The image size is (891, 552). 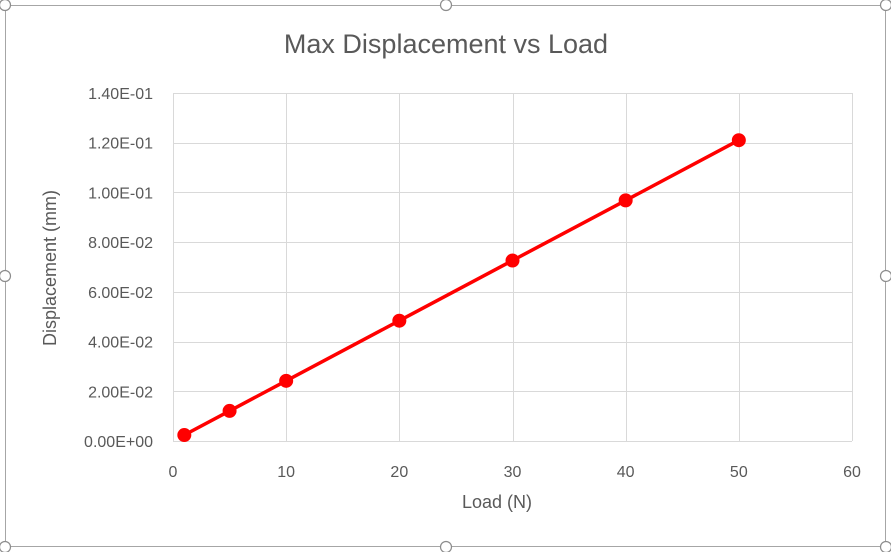 What do you see at coordinates (885, 546) in the screenshot?
I see `resize-handle-bottom-right` at bounding box center [885, 546].